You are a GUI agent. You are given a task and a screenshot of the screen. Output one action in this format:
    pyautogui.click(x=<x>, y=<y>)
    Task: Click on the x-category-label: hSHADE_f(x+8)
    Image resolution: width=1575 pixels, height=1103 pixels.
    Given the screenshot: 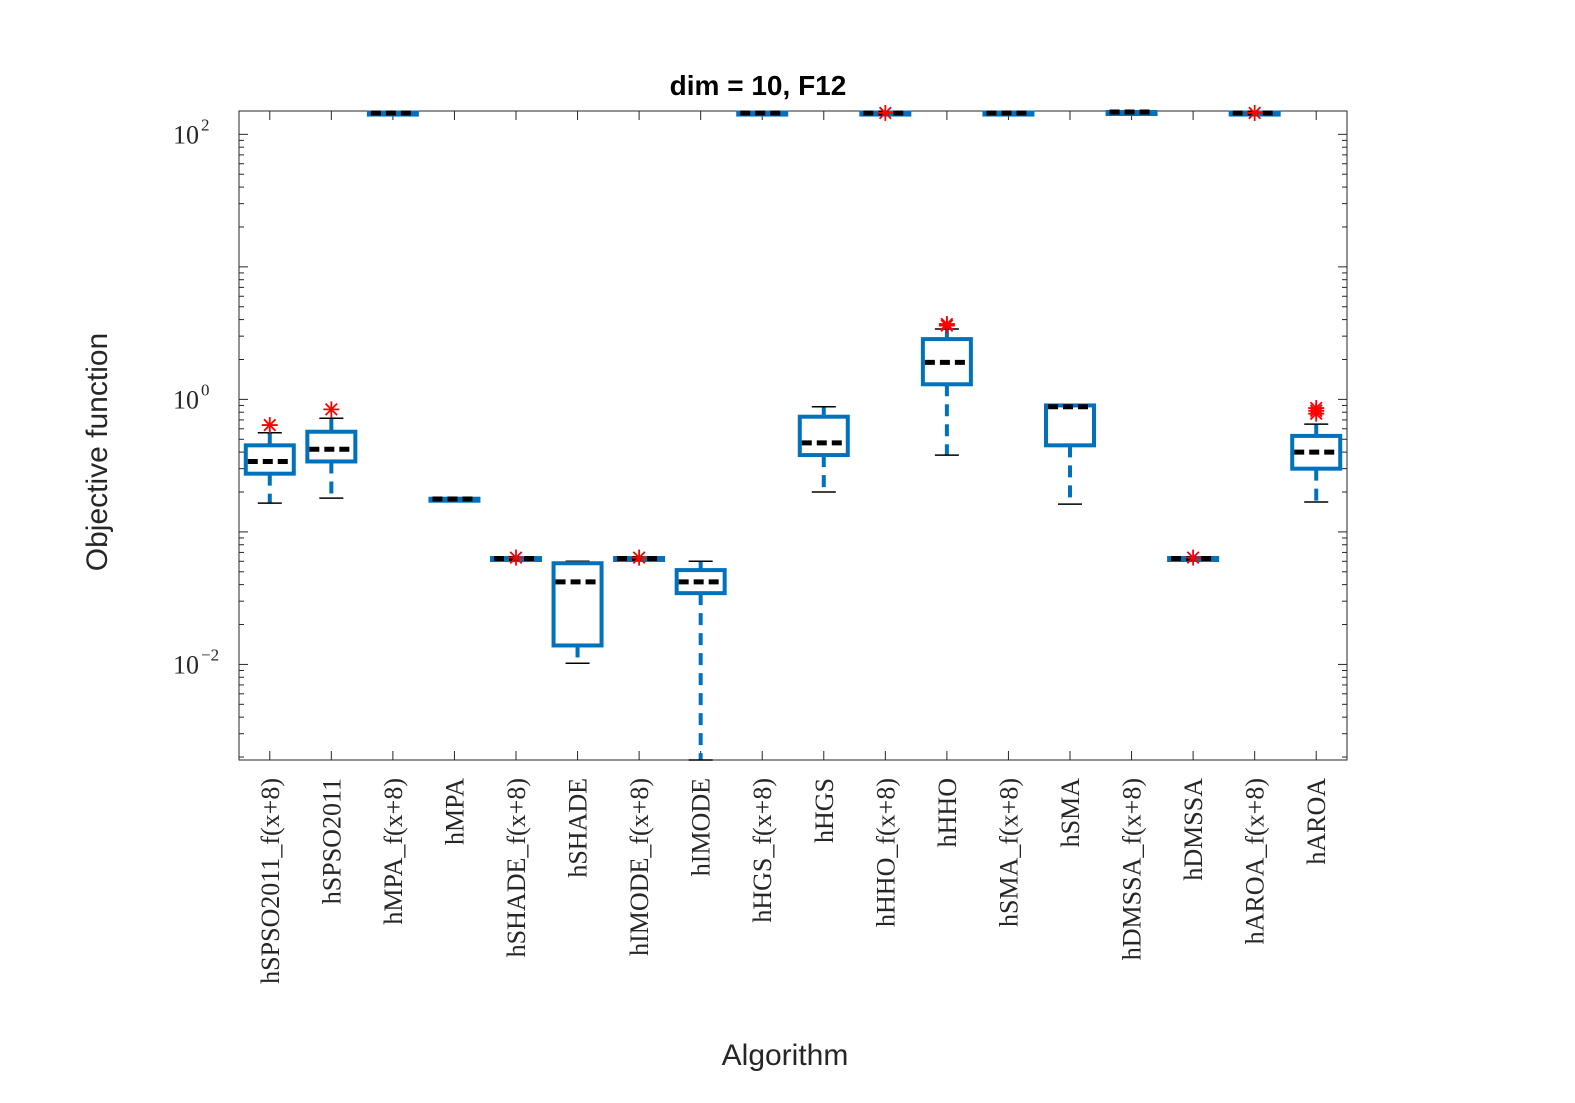 What is the action you would take?
    pyautogui.click(x=516, y=867)
    